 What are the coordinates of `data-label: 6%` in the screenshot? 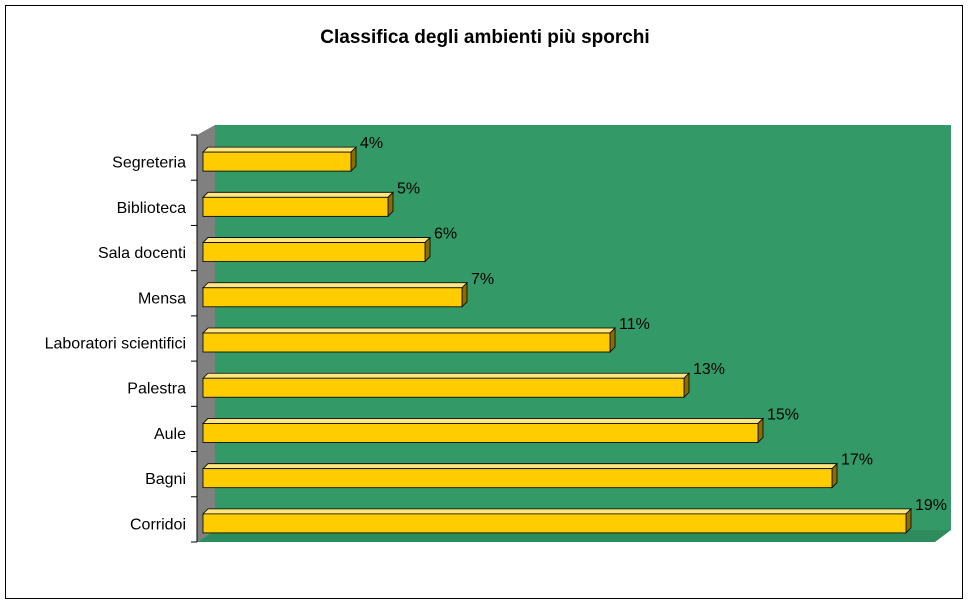 It's located at (445, 234).